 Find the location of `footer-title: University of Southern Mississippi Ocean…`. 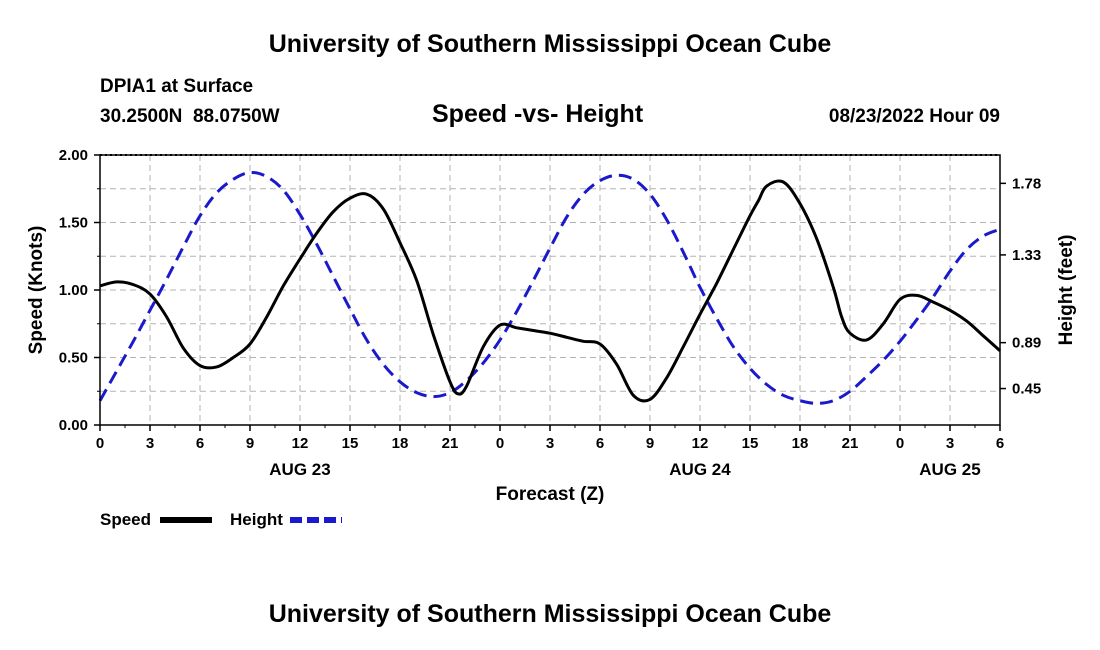

footer-title: University of Southern Mississippi Ocean… is located at coordinates (550, 614).